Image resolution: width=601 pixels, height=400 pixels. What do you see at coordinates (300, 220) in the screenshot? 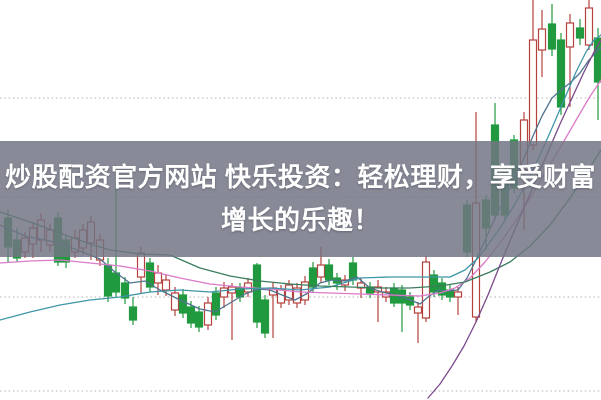
I see `banner-subtitle: 增长的乐趣！` at bounding box center [300, 220].